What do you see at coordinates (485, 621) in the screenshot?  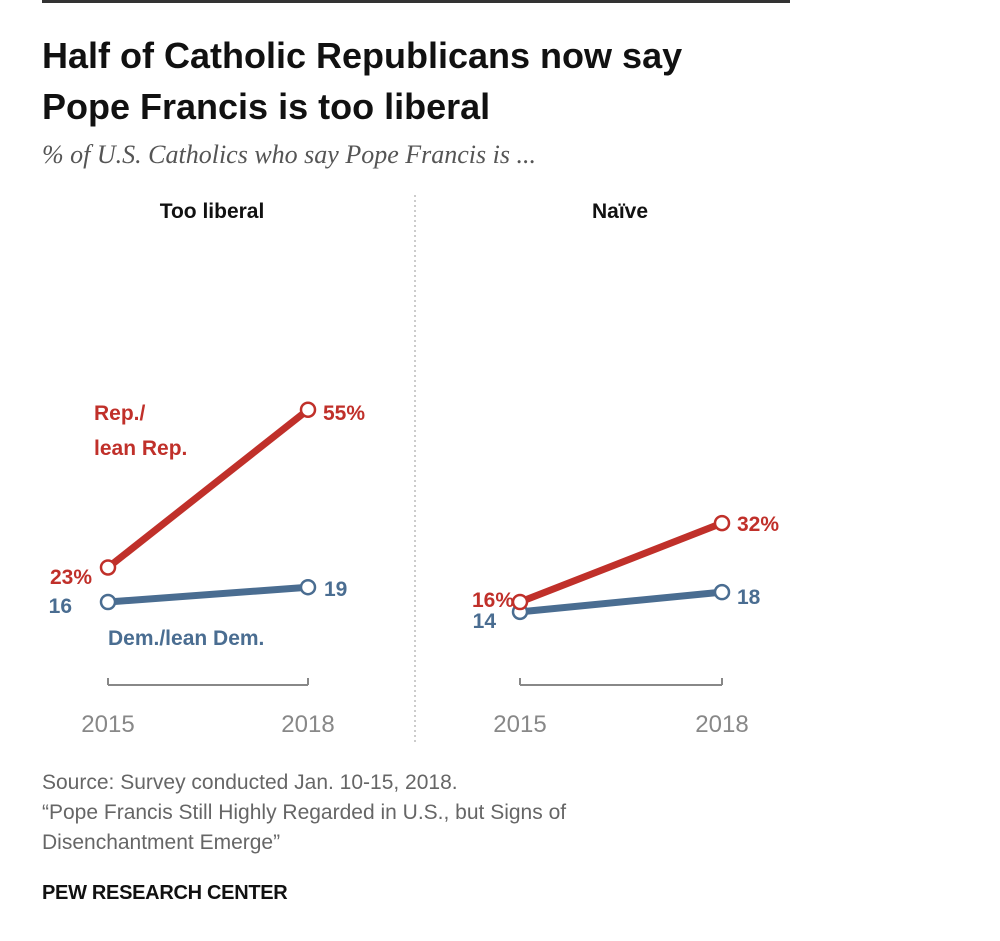 I see `data-label-dem-2015: 14` at bounding box center [485, 621].